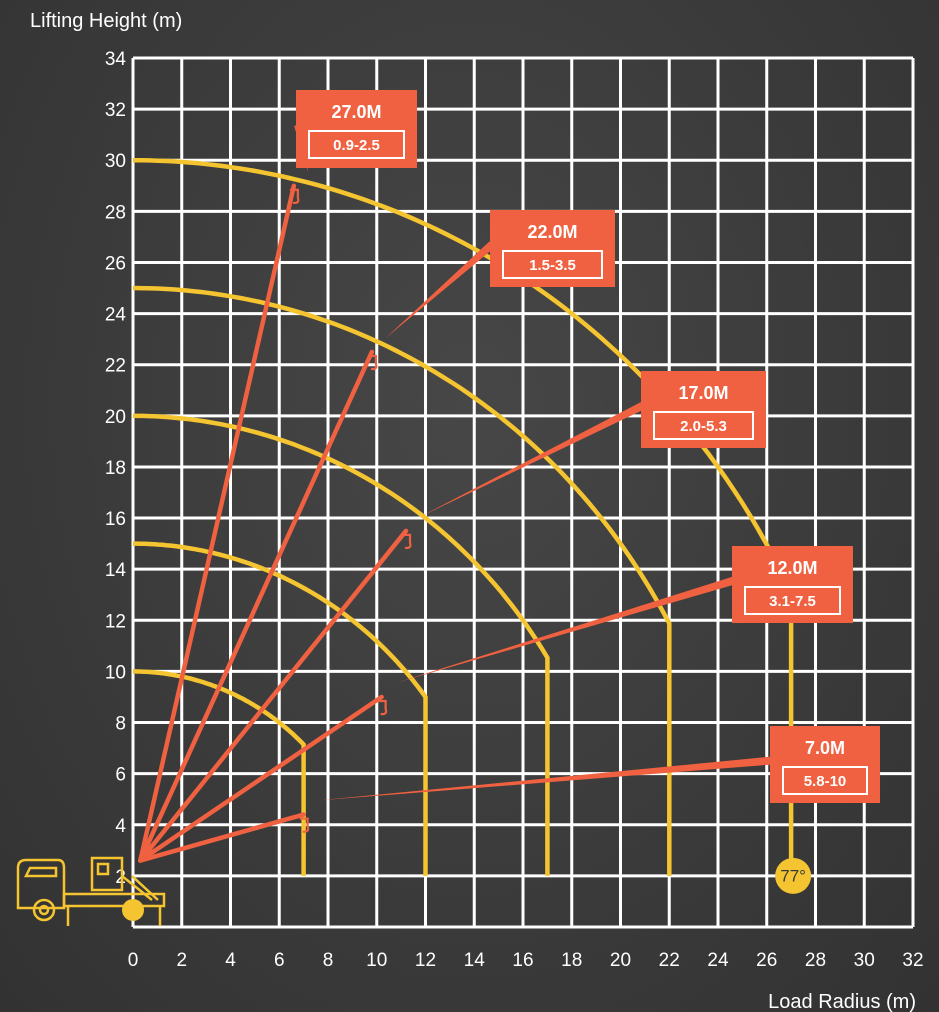 This screenshot has height=1012, width=939. I want to click on x-tick-label: 16, so click(522, 960).